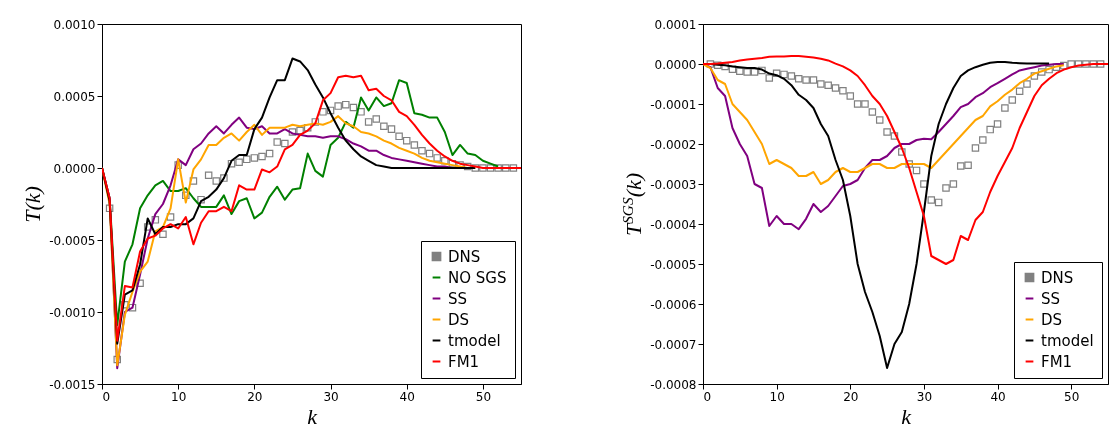  Describe the element at coordinates (33, 204) in the screenshot. I see `y-axis-title: T(k)` at that location.